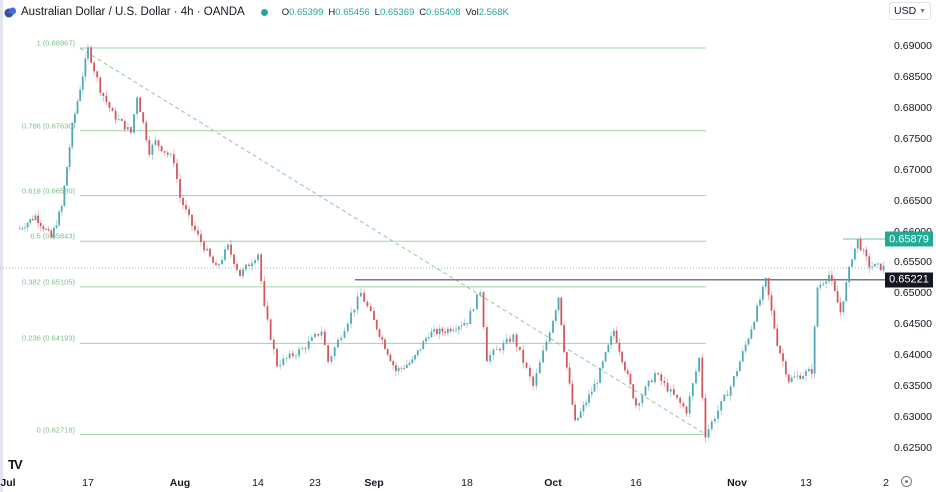 The height and width of the screenshot is (492, 936). What do you see at coordinates (913, 46) in the screenshot?
I see `price-axis-label: 0.69000` at bounding box center [913, 46].